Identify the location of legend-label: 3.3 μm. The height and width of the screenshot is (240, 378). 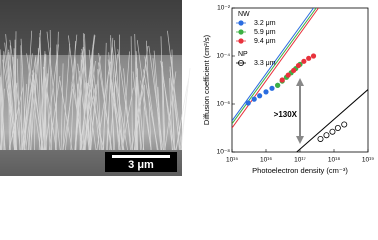
(265, 63).